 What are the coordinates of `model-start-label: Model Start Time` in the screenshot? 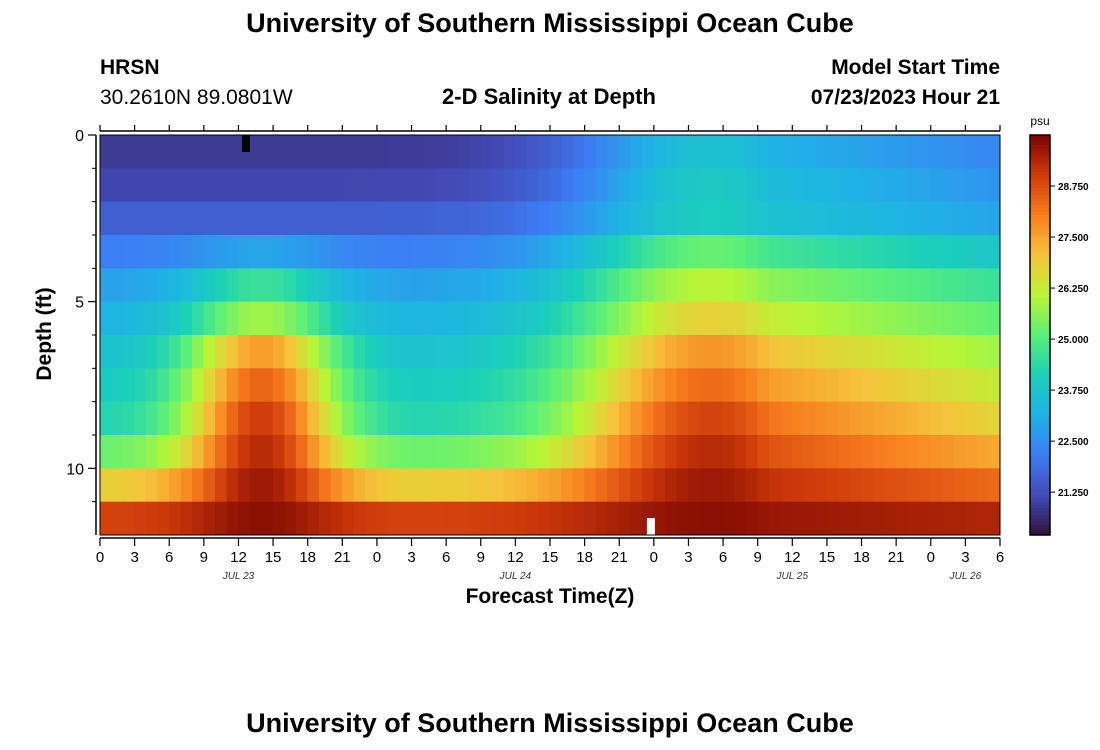 It's located at (915, 67).